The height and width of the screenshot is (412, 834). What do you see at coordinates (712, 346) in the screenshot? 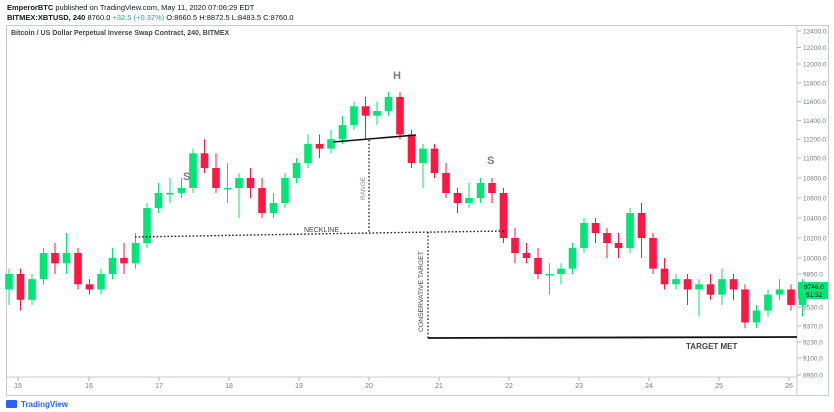
I see `target-met-label: TARGET MET` at bounding box center [712, 346].